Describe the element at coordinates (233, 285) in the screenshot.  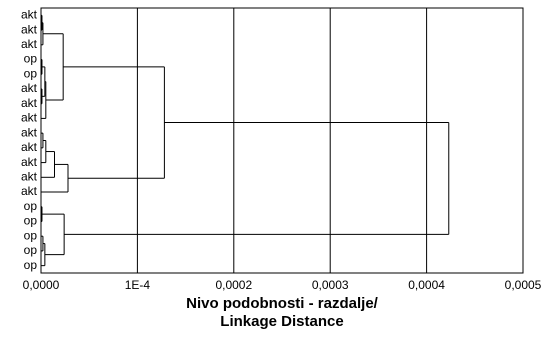
I see `x-tick-label: 0,0002` at that location.